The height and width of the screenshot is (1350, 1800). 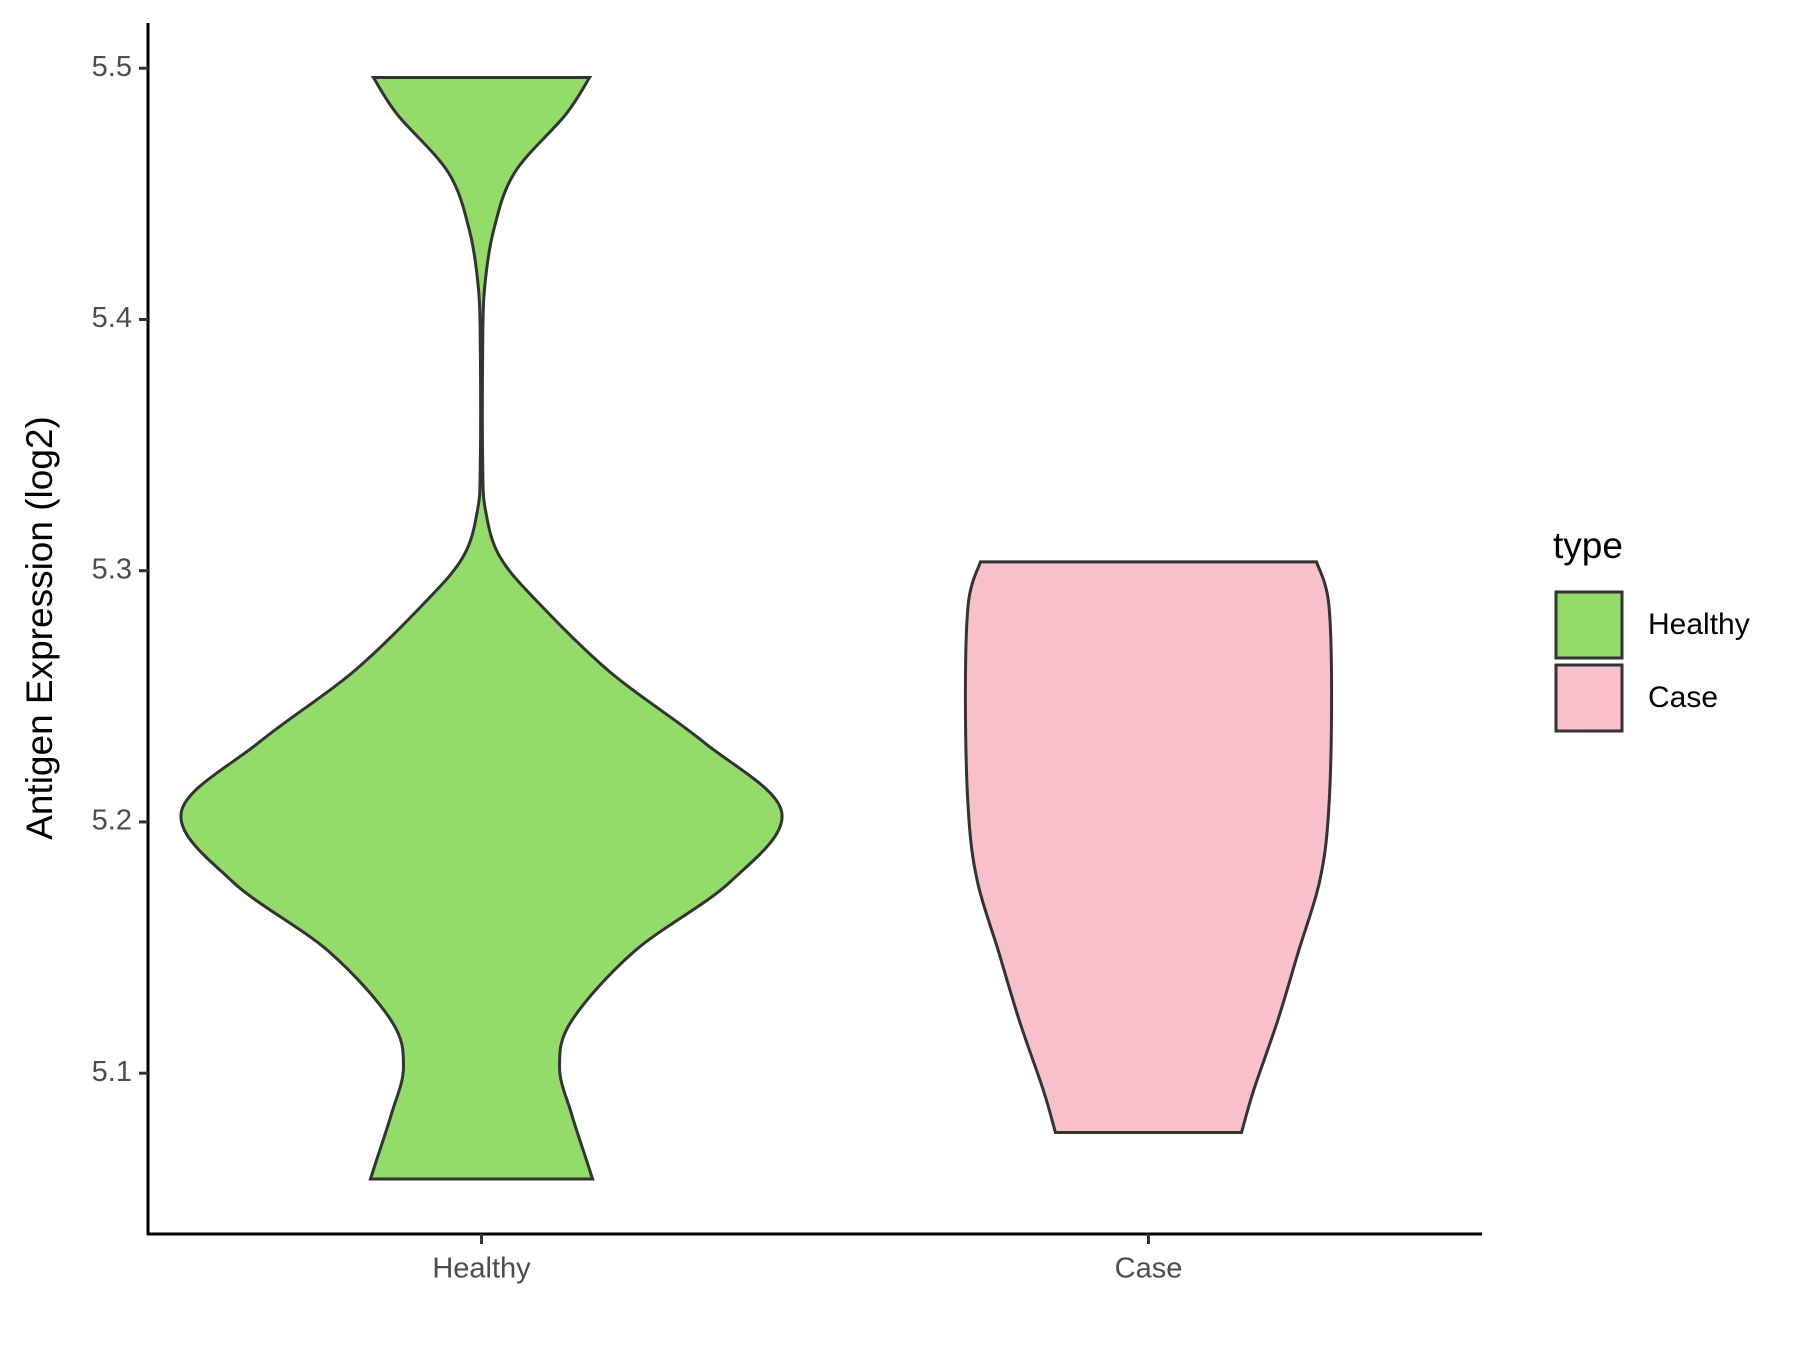 What do you see at coordinates (112, 569) in the screenshot?
I see `y-tick-label: 5.3` at bounding box center [112, 569].